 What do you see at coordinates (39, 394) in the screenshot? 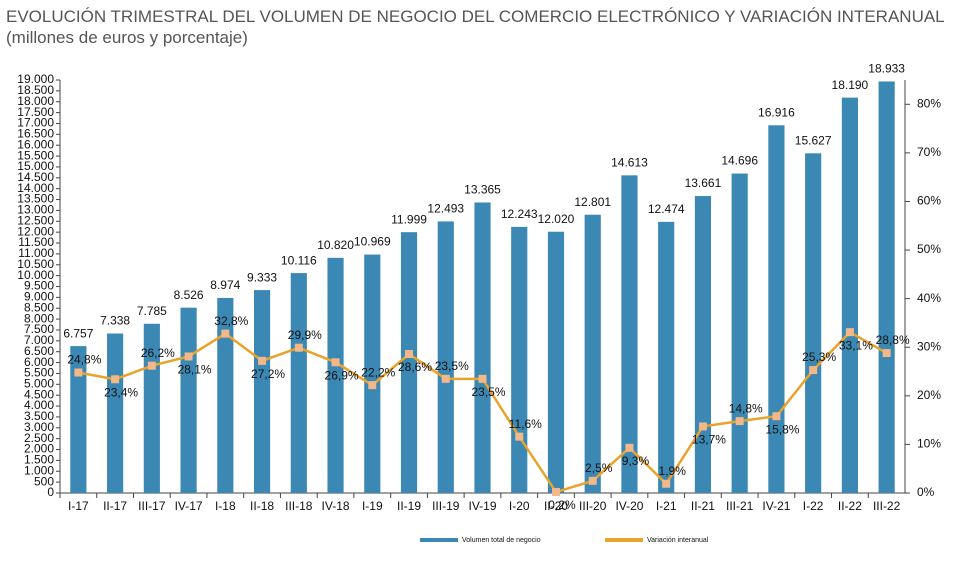
I see `y-tick-label: 4.500` at bounding box center [39, 394].